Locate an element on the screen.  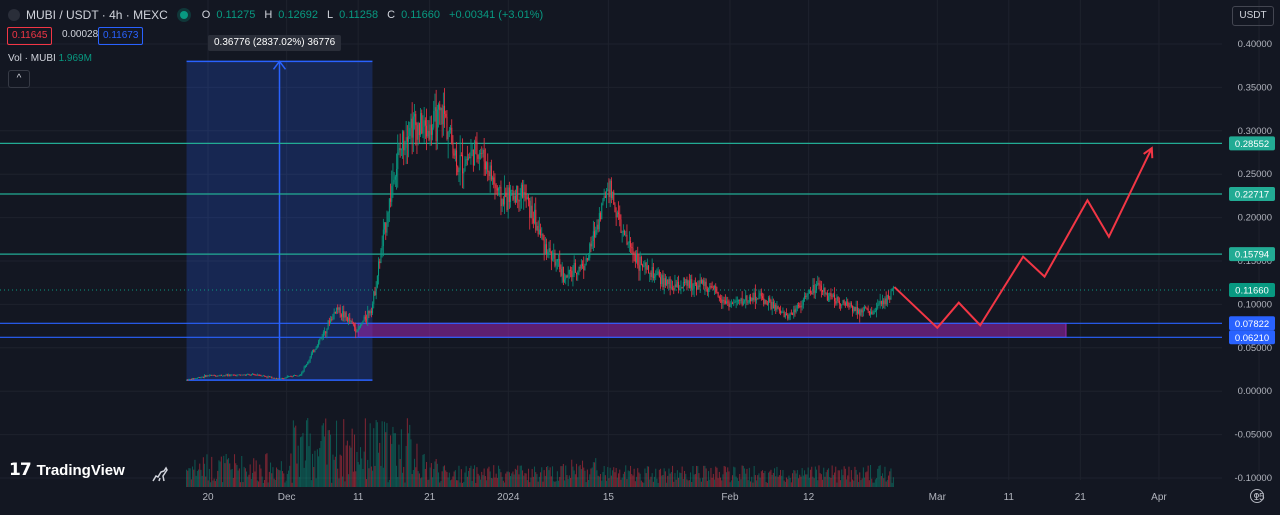
currency-button: USDT is located at coordinates (1253, 16).